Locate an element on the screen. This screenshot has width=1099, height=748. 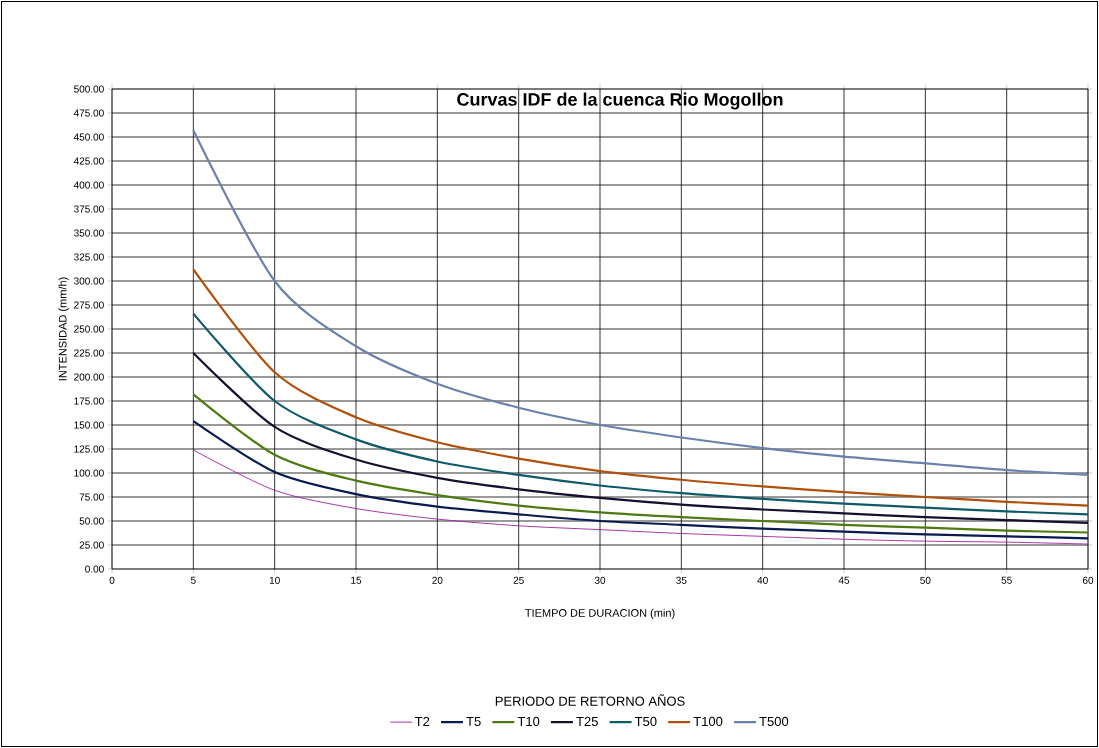
y-tick-label: 175.00 is located at coordinates (89, 401).